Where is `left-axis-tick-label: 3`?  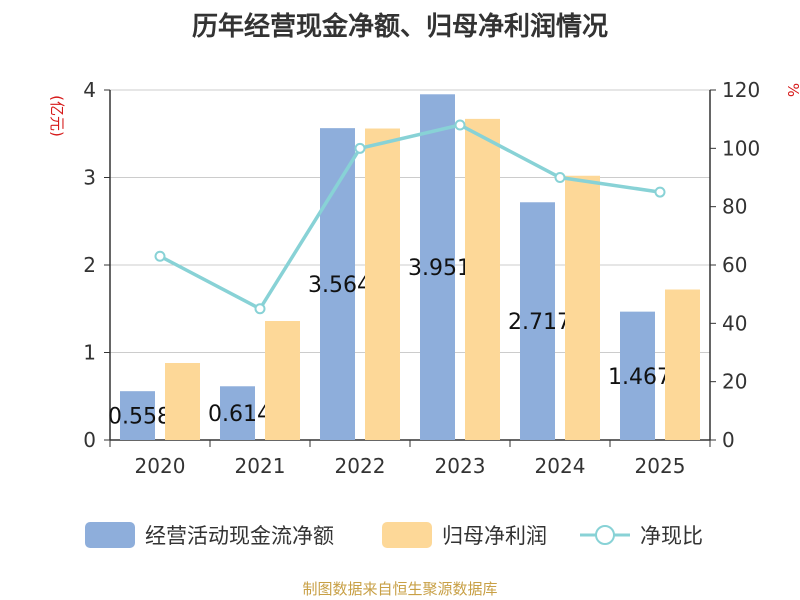 left-axis-tick-label: 3 is located at coordinates (89, 178).